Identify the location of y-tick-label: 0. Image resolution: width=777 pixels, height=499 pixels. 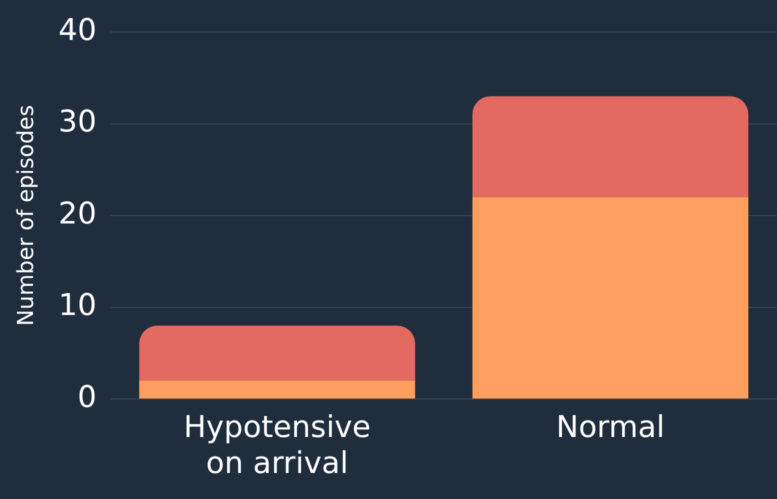
(87, 397).